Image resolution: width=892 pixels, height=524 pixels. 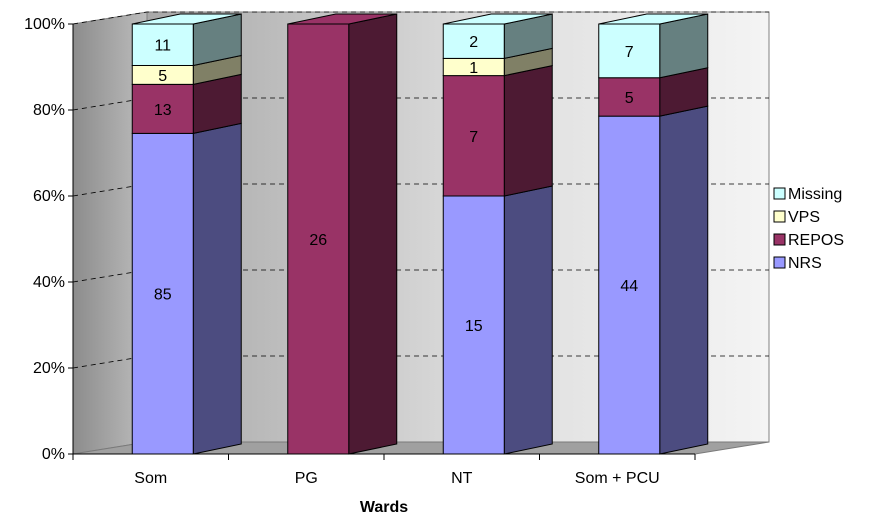 I want to click on y-tick-label: 0%, so click(x=53, y=454).